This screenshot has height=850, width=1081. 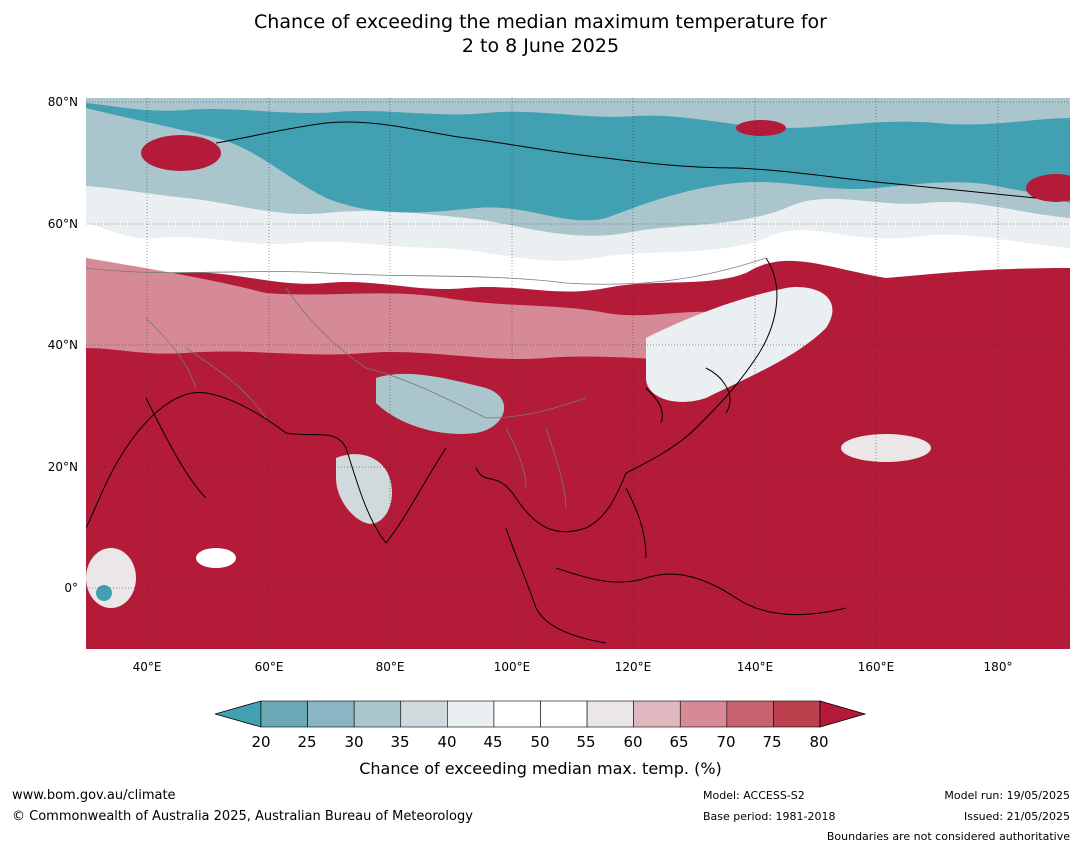 I want to click on pale-patch-india, so click(x=364, y=489).